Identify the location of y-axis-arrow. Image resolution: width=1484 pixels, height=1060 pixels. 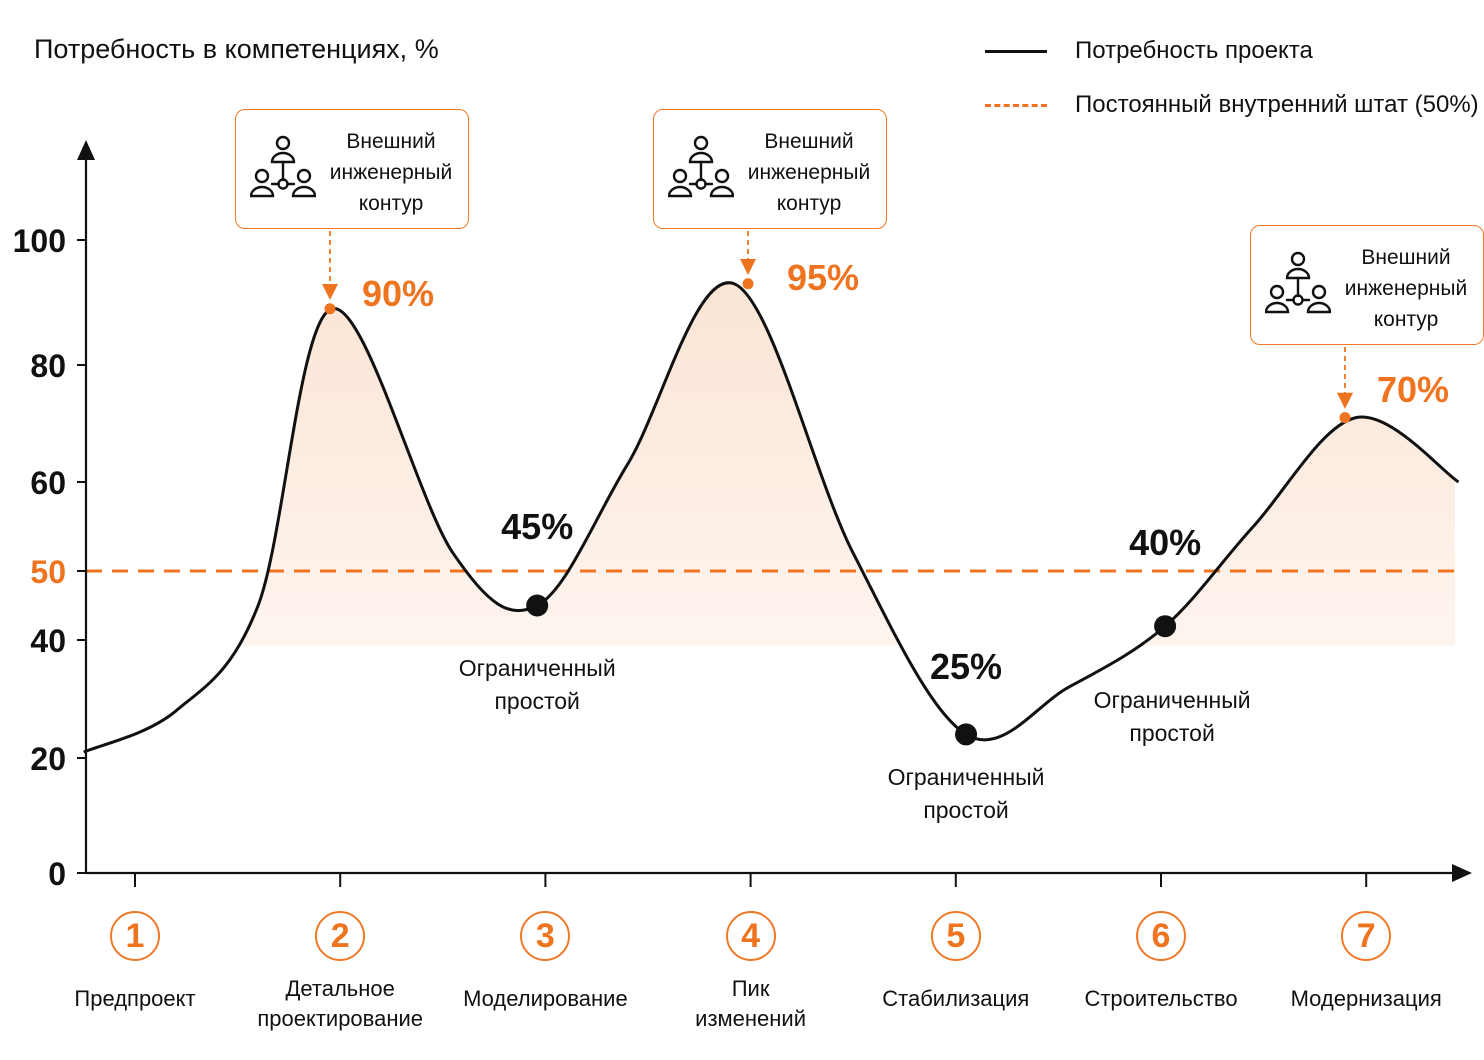
(86, 150).